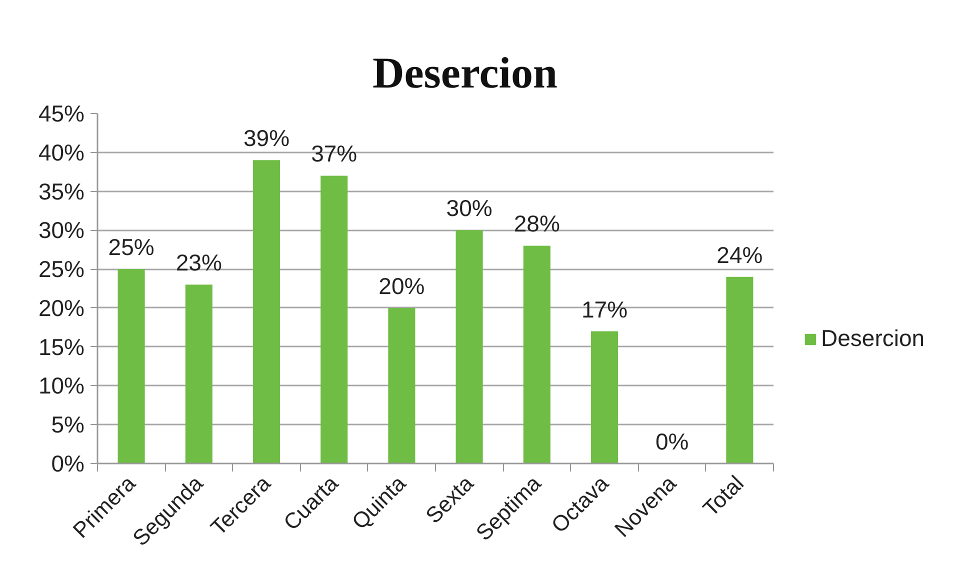 Image resolution: width=958 pixels, height=579 pixels. Describe the element at coordinates (739, 255) in the screenshot. I see `data-label: 24%` at that location.